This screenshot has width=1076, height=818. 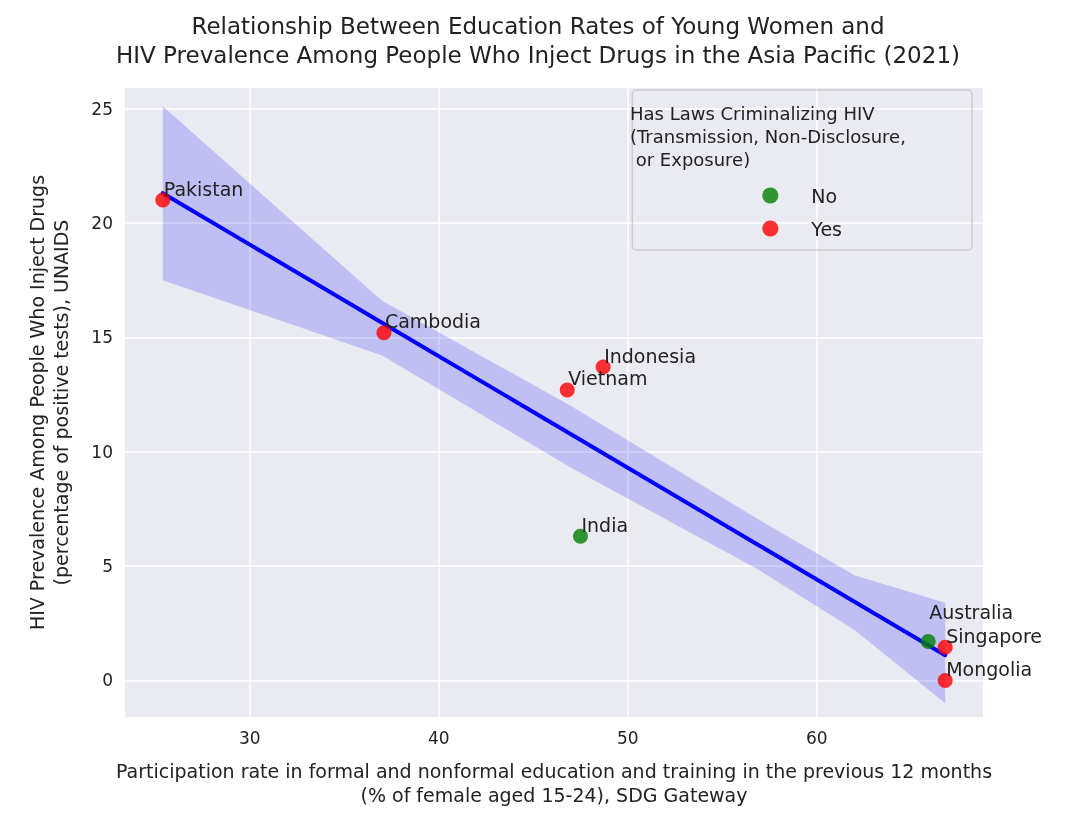 I want to click on y-tick-label: 20, so click(x=102, y=222).